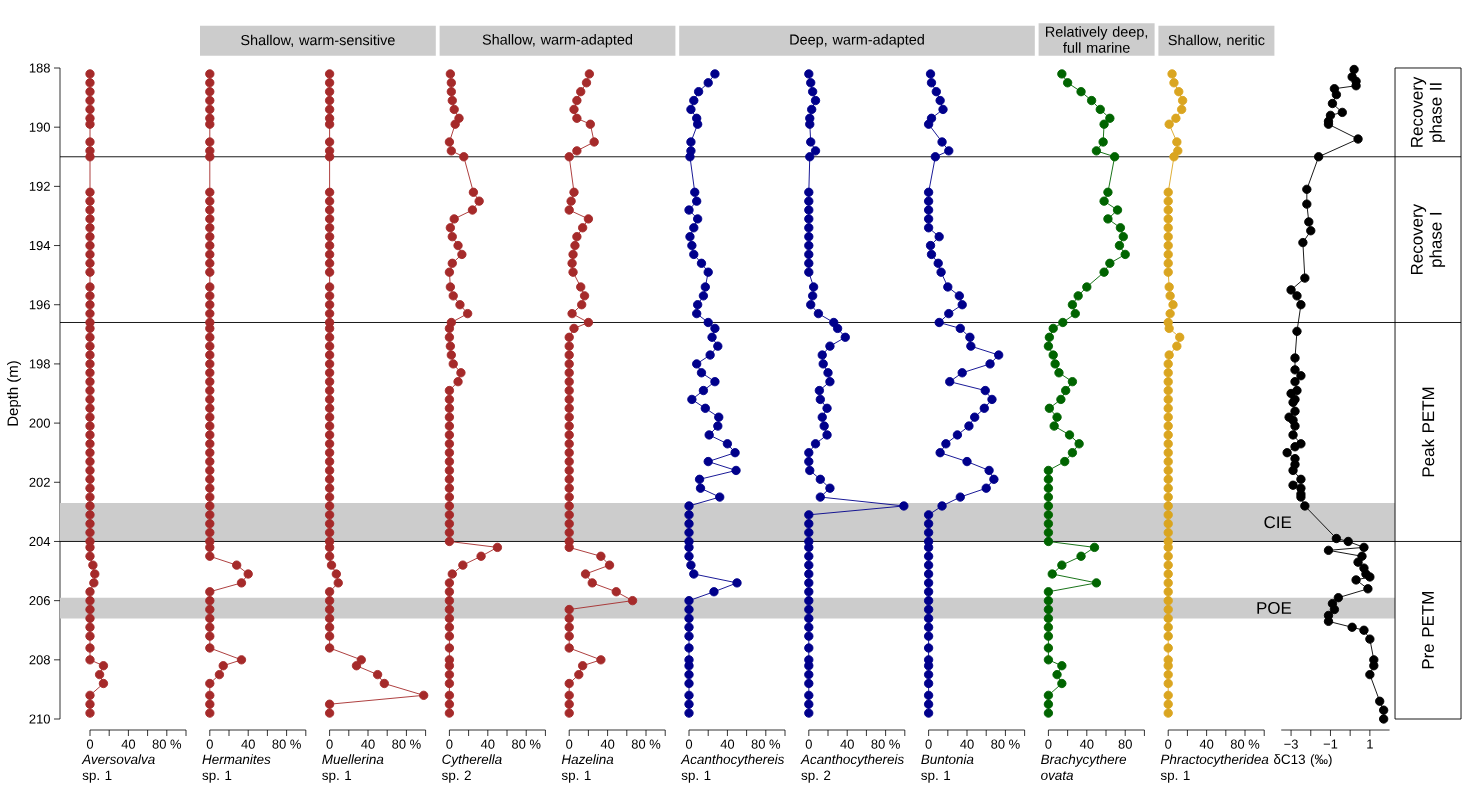 The image size is (1463, 793). Describe the element at coordinates (1428, 432) in the screenshot. I see `text: Peak PETM` at that location.